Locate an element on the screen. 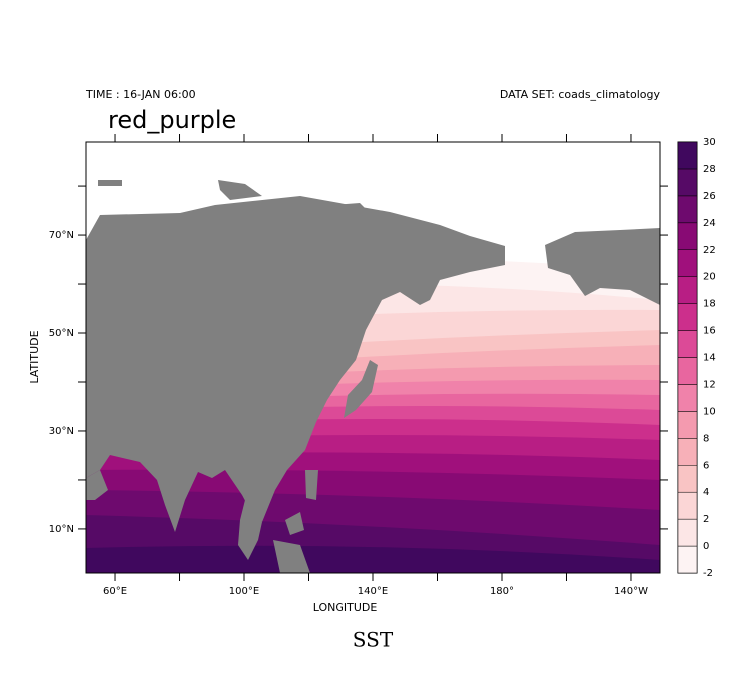 The image size is (732, 674). y-axis-label: LATITUDE is located at coordinates (34, 356).